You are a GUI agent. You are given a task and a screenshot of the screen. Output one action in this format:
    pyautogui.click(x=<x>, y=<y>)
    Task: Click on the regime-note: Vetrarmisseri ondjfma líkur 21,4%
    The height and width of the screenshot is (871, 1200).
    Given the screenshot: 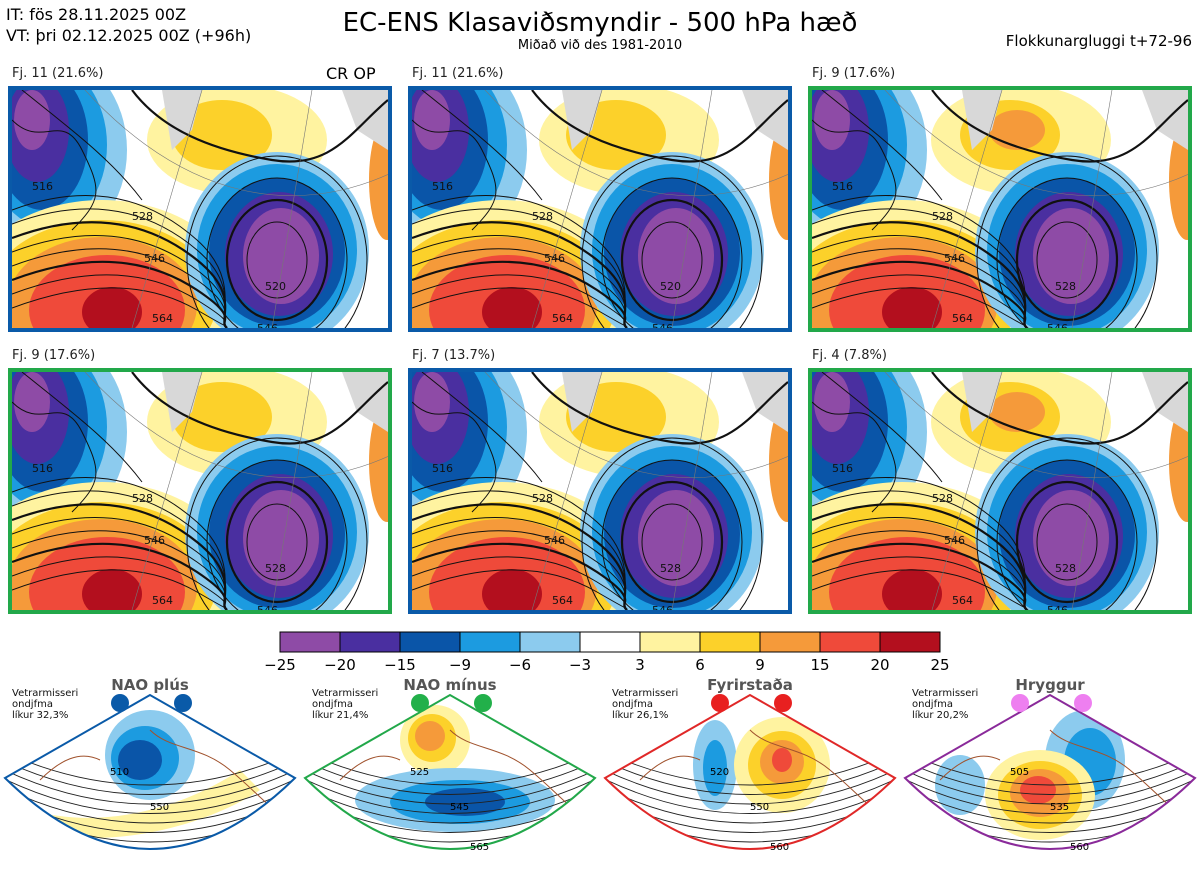 What is the action you would take?
    pyautogui.click(x=345, y=704)
    